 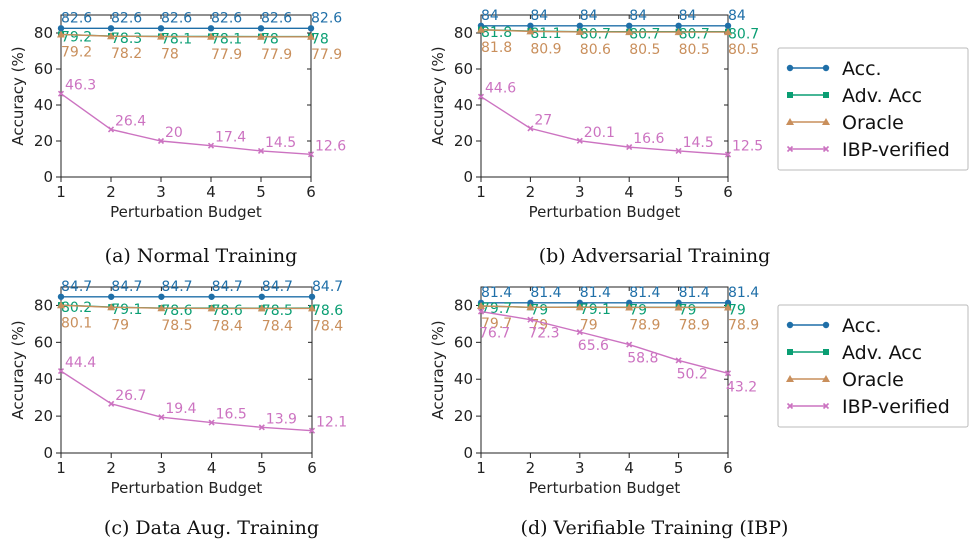 What do you see at coordinates (80, 363) in the screenshot?
I see `data-label-ibp-verified: 44.4` at bounding box center [80, 363].